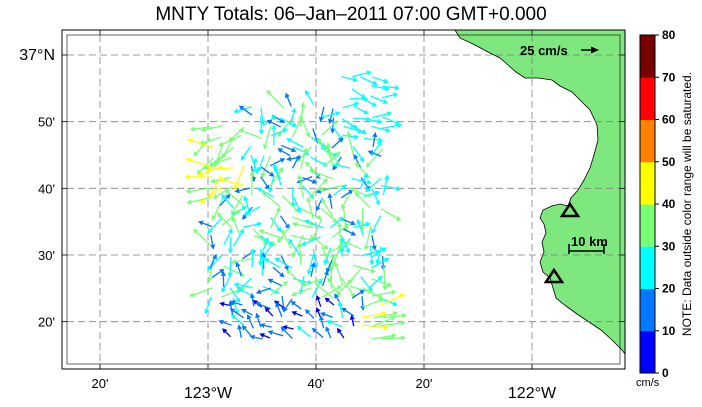 The image size is (702, 407). I want to click on colorbar-tick-6: 60, so click(669, 120).